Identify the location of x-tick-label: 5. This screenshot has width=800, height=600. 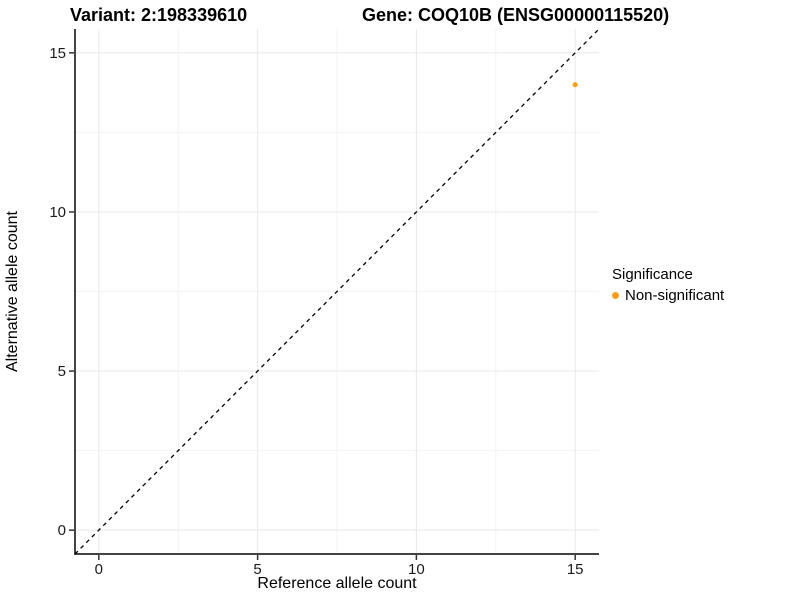
(257, 569).